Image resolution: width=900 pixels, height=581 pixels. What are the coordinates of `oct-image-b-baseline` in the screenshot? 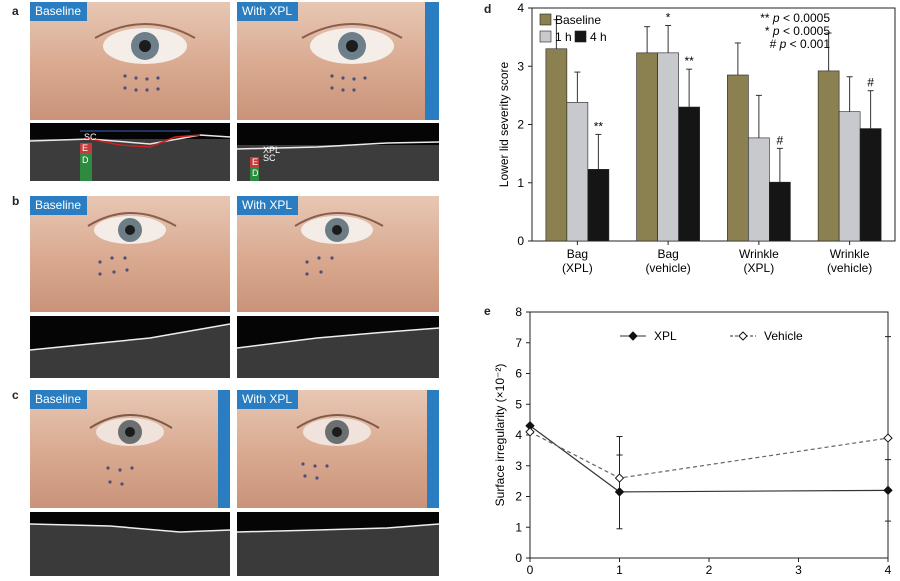 It's located at (130, 347).